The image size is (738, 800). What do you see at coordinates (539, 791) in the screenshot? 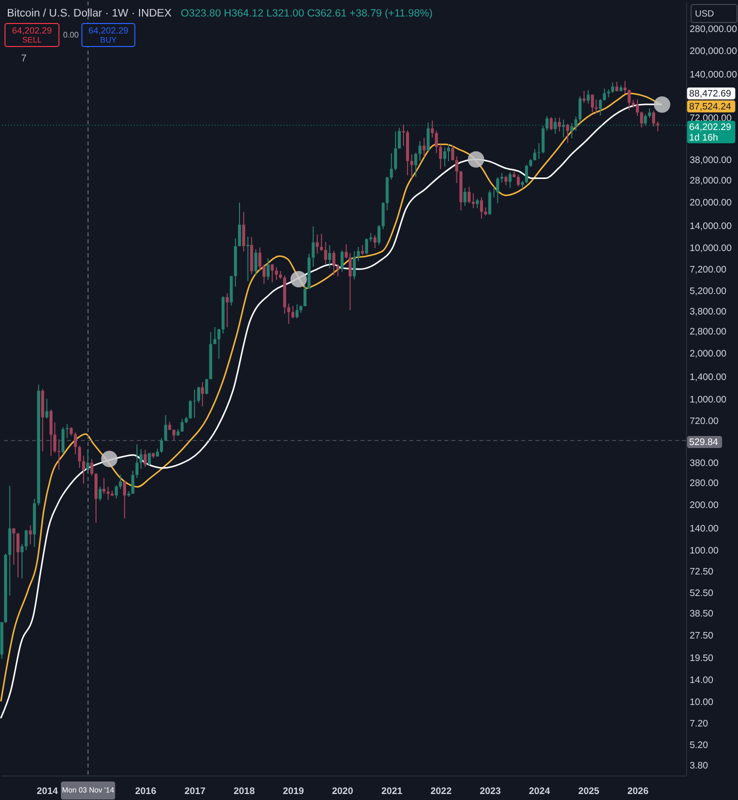
I see `x-tick-label: 2024` at bounding box center [539, 791].